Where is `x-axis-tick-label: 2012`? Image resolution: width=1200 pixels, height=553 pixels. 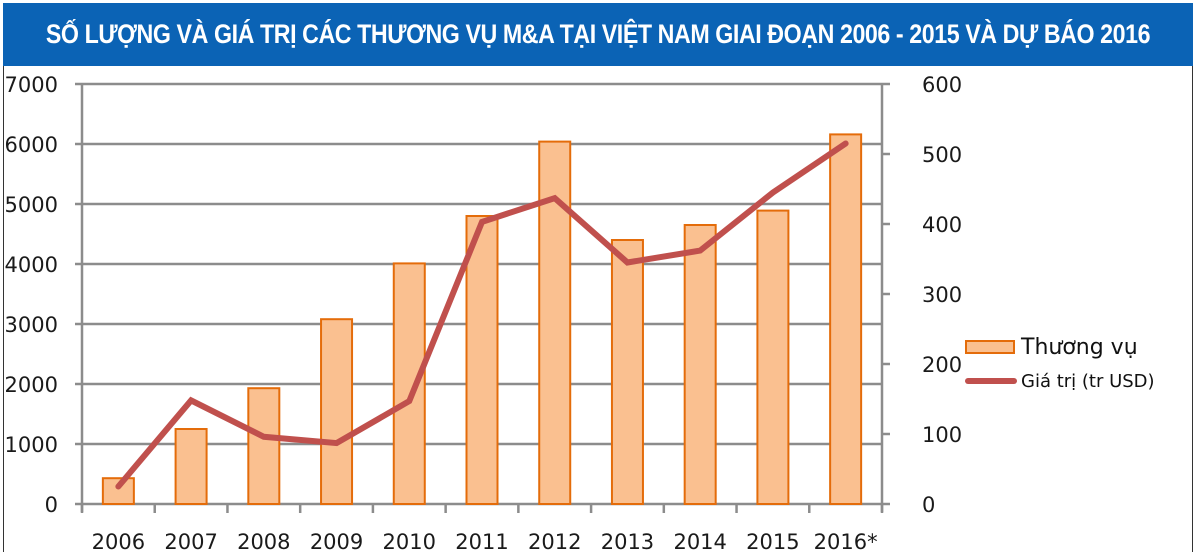 x-axis-tick-label: 2012 is located at coordinates (554, 541).